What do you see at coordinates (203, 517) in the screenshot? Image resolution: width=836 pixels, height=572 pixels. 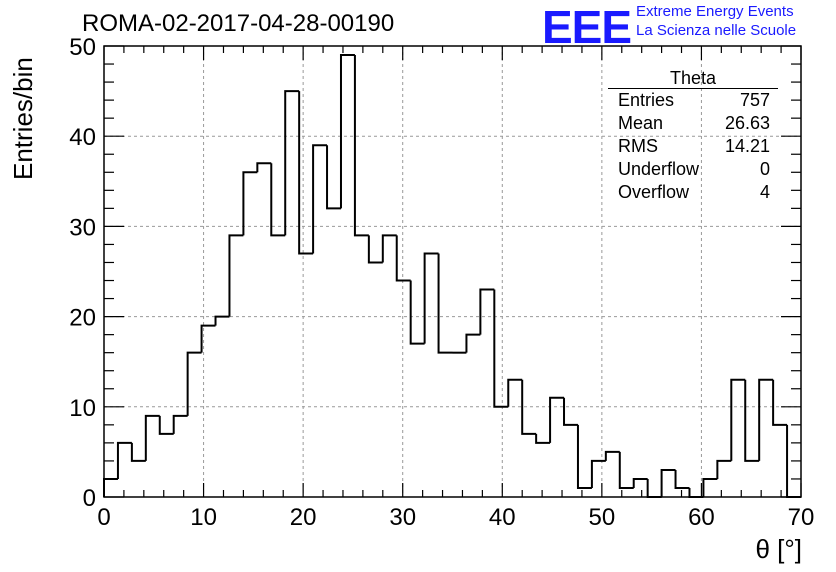 I see `x-tick-label: 10` at bounding box center [203, 517].